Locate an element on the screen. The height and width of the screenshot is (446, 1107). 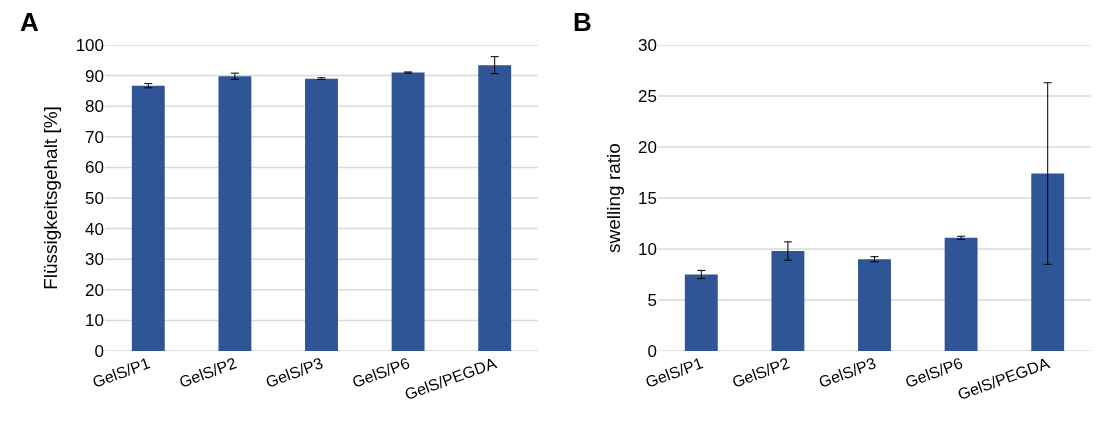
text: A is located at coordinates (29, 22).